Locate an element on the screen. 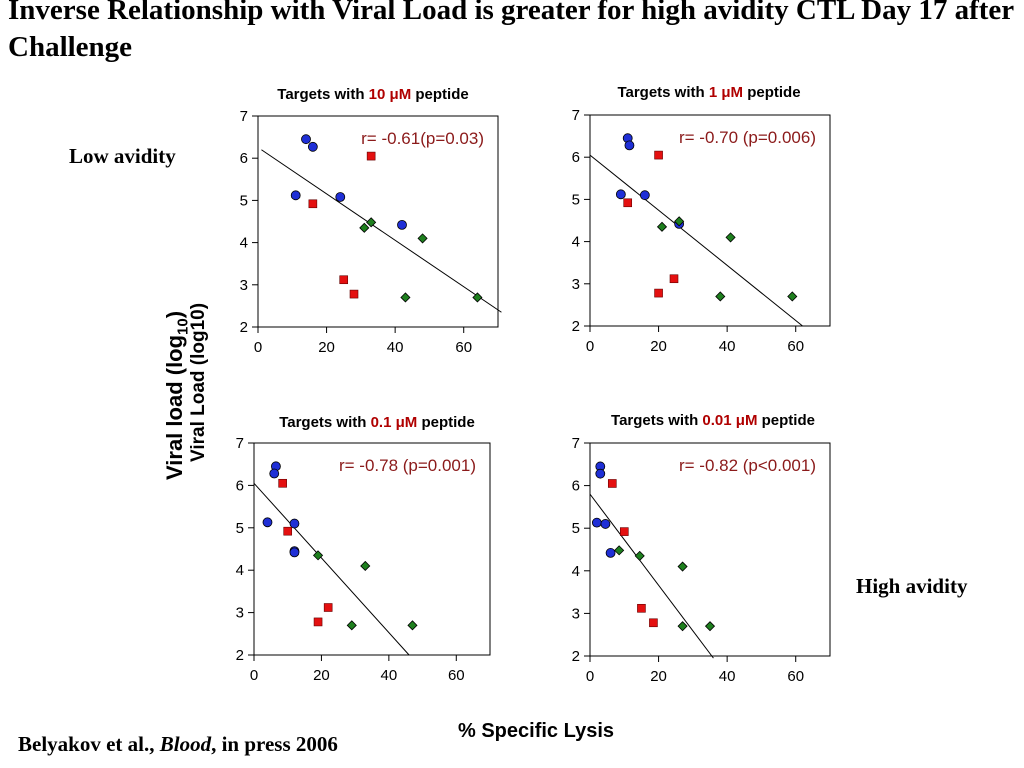 The height and width of the screenshot is (768, 1024). citation-rest: , in press 2006 is located at coordinates (274, 744).